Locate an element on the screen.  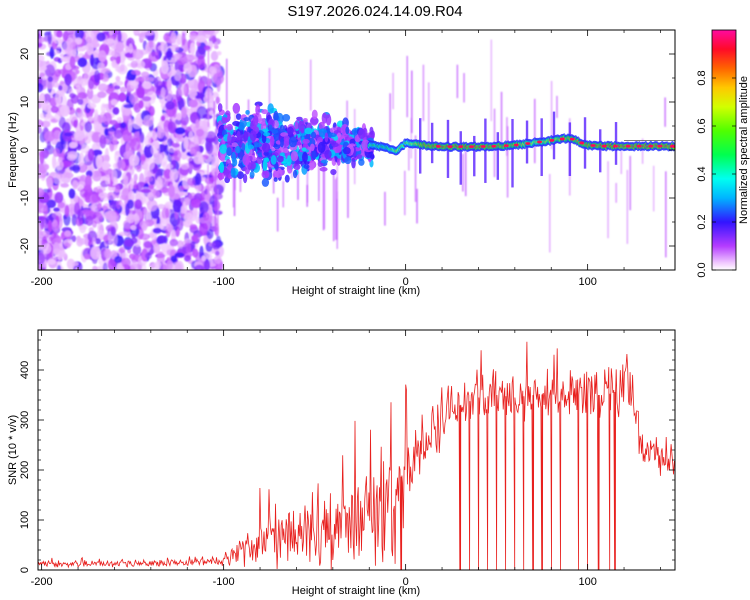
snr-xtick-label: -100 is located at coordinates (224, 582).